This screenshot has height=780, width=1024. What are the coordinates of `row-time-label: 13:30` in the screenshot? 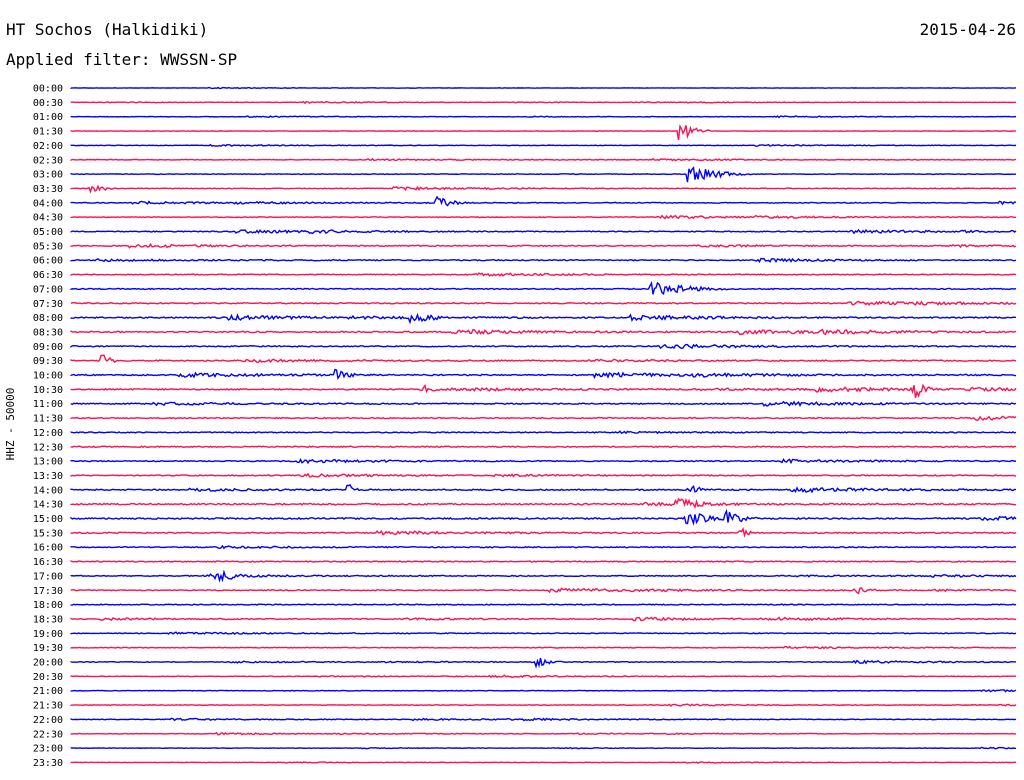 It's located at (48, 476).